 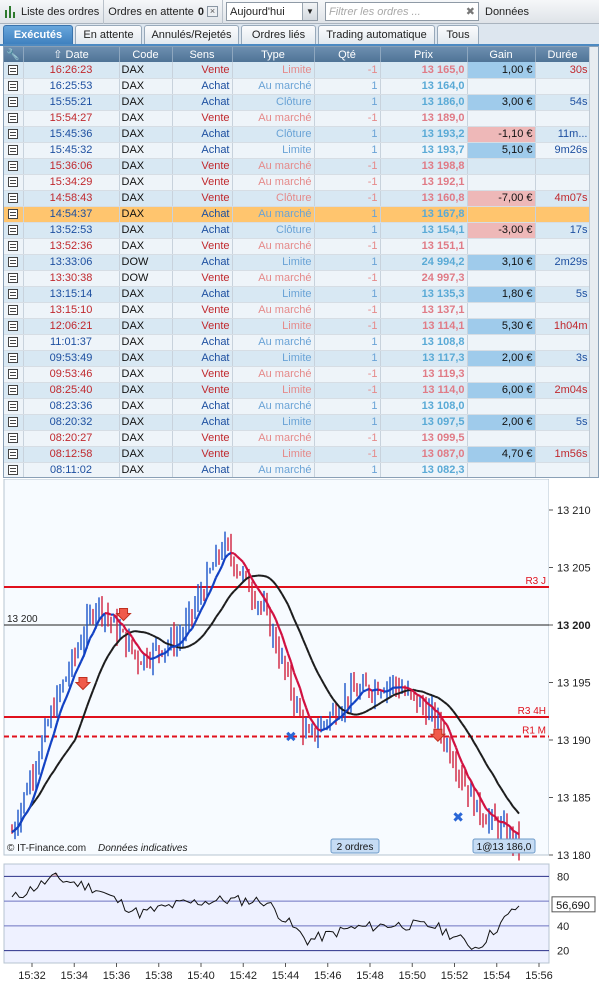 I want to click on tab-ordres-lies: Ordres liés, so click(x=278, y=34).